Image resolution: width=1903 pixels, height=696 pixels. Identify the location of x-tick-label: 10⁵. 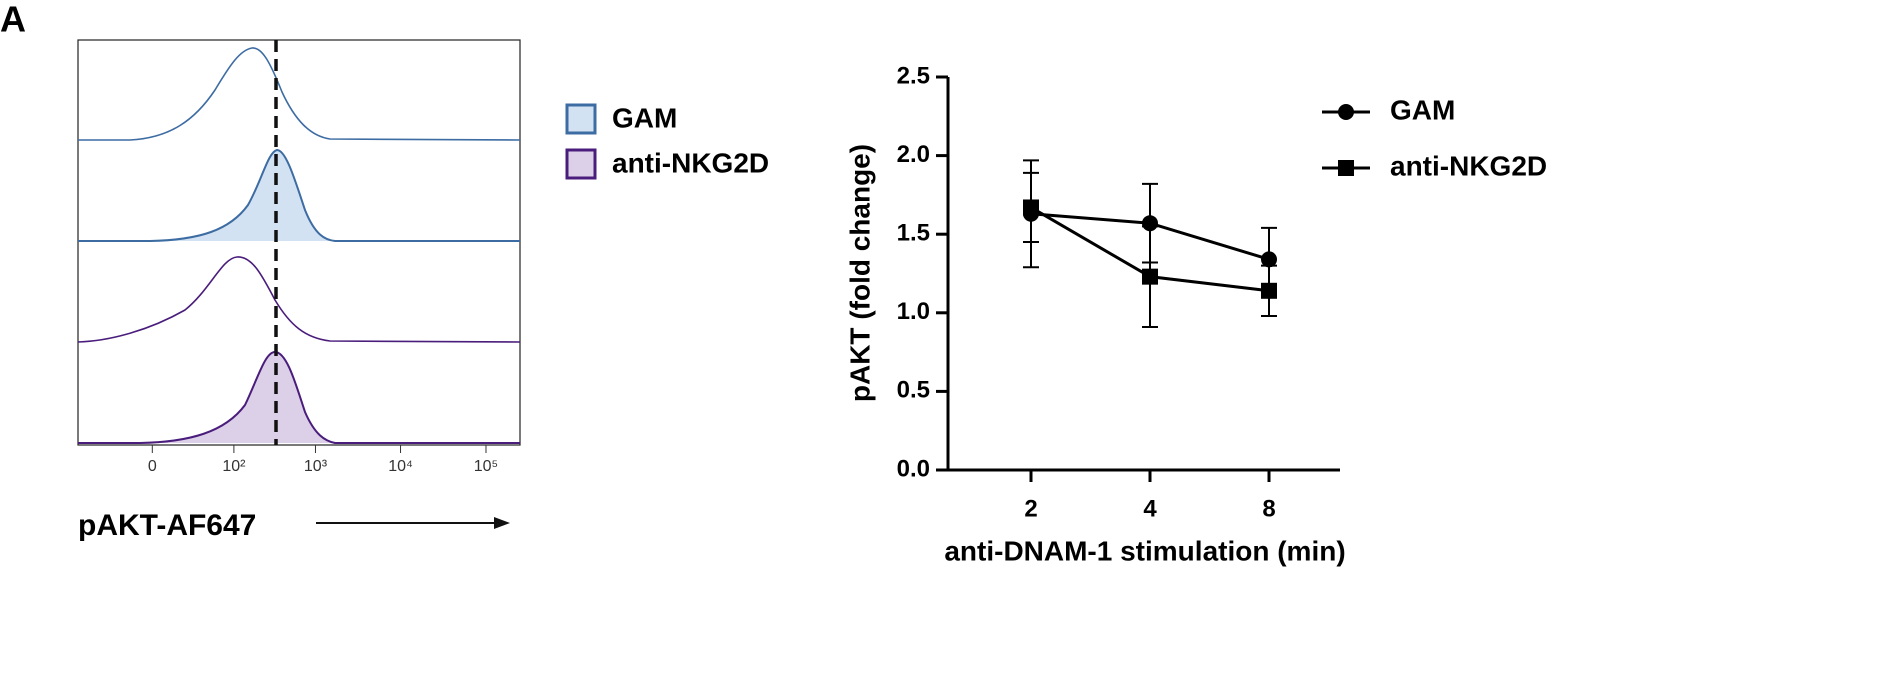
(486, 466).